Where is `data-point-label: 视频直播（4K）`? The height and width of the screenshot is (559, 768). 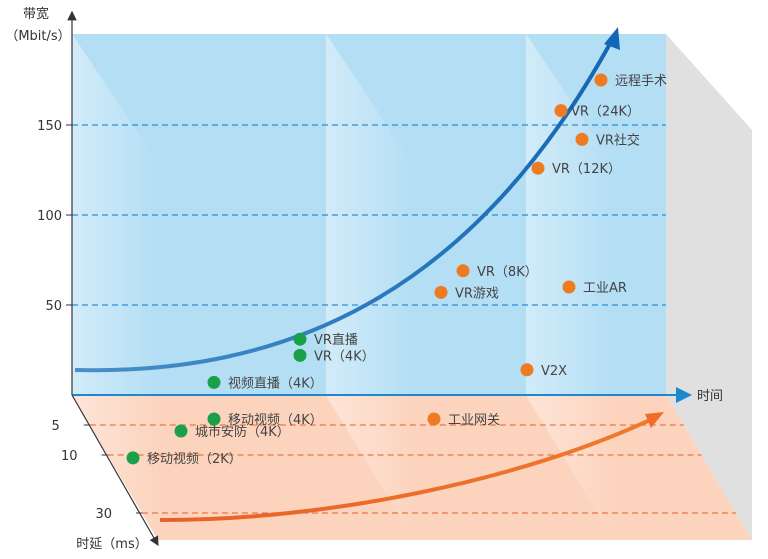
data-point-label: 视频直播（4K） is located at coordinates (275, 383).